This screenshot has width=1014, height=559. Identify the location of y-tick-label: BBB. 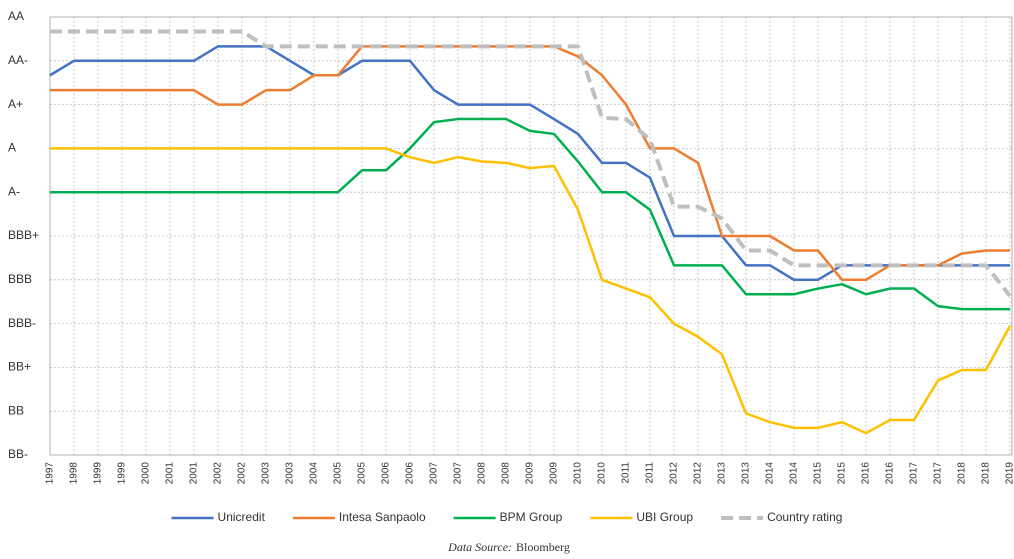
(20, 279).